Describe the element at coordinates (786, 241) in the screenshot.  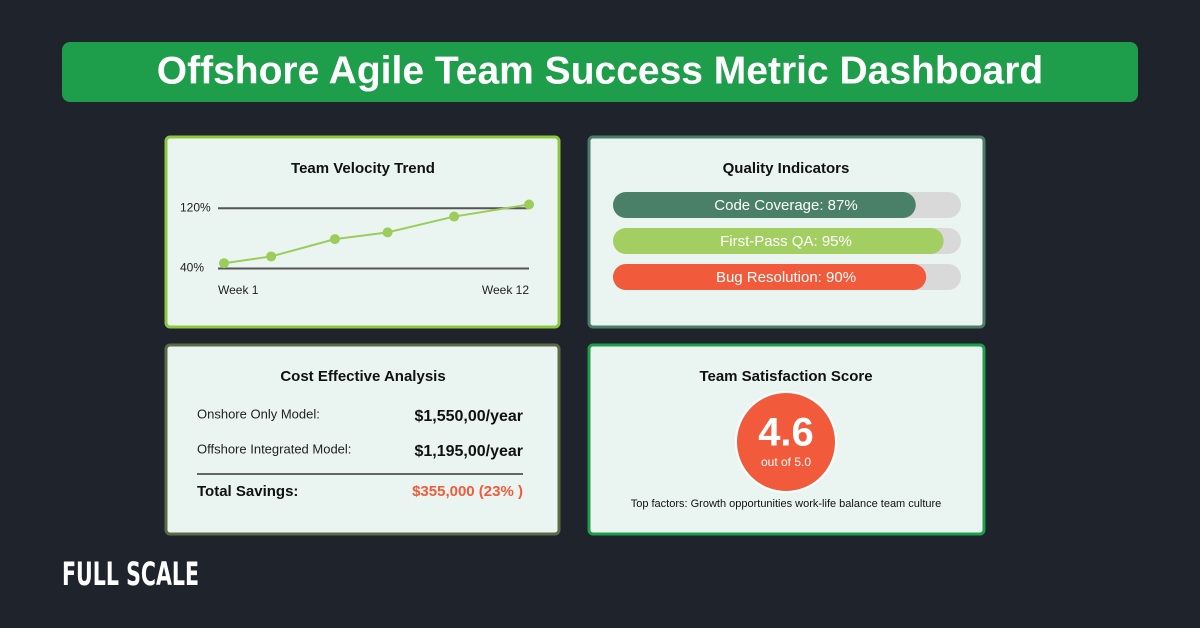
I see `bar-label: First-Pass QA: 95%` at that location.